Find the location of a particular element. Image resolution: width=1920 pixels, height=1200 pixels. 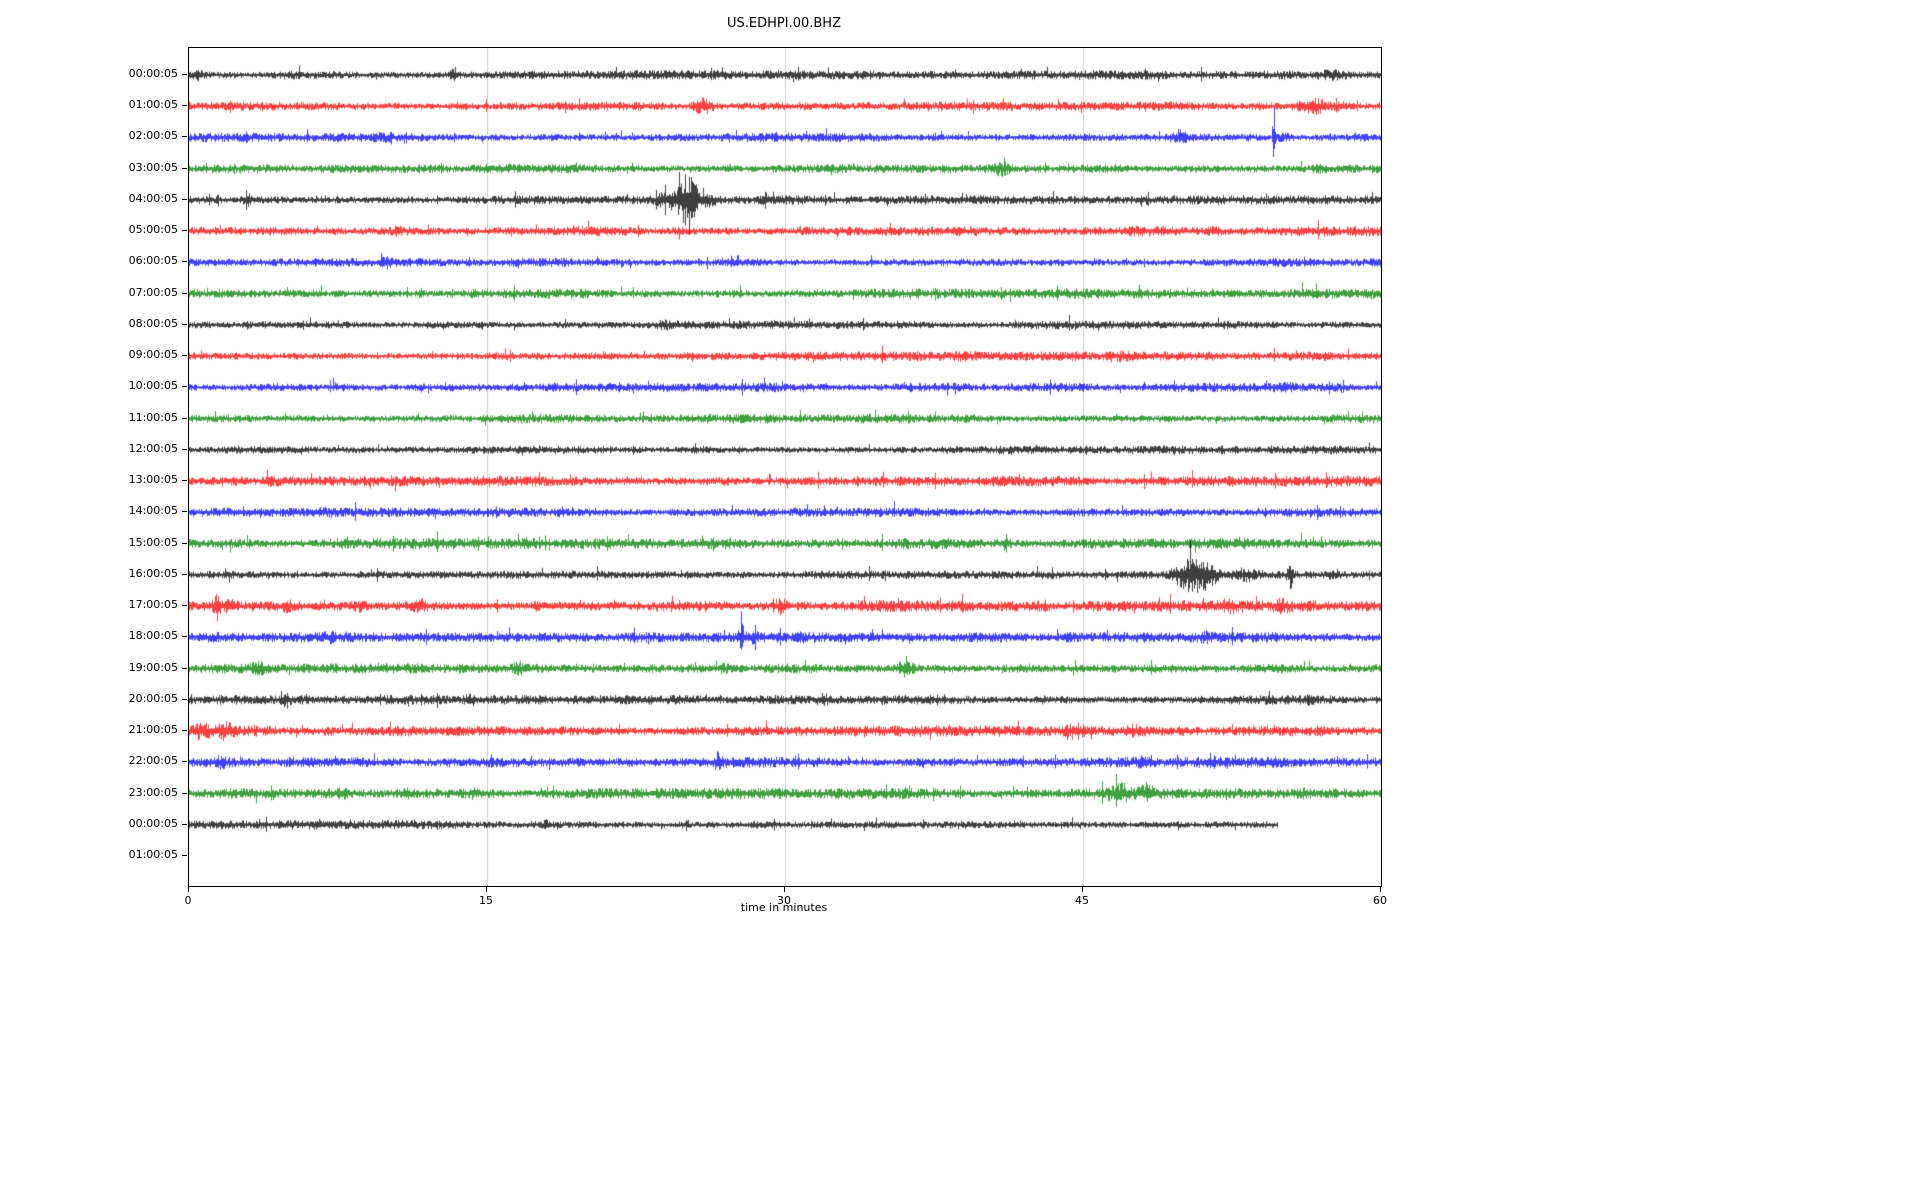

x-tick-label: 15 is located at coordinates (486, 900).